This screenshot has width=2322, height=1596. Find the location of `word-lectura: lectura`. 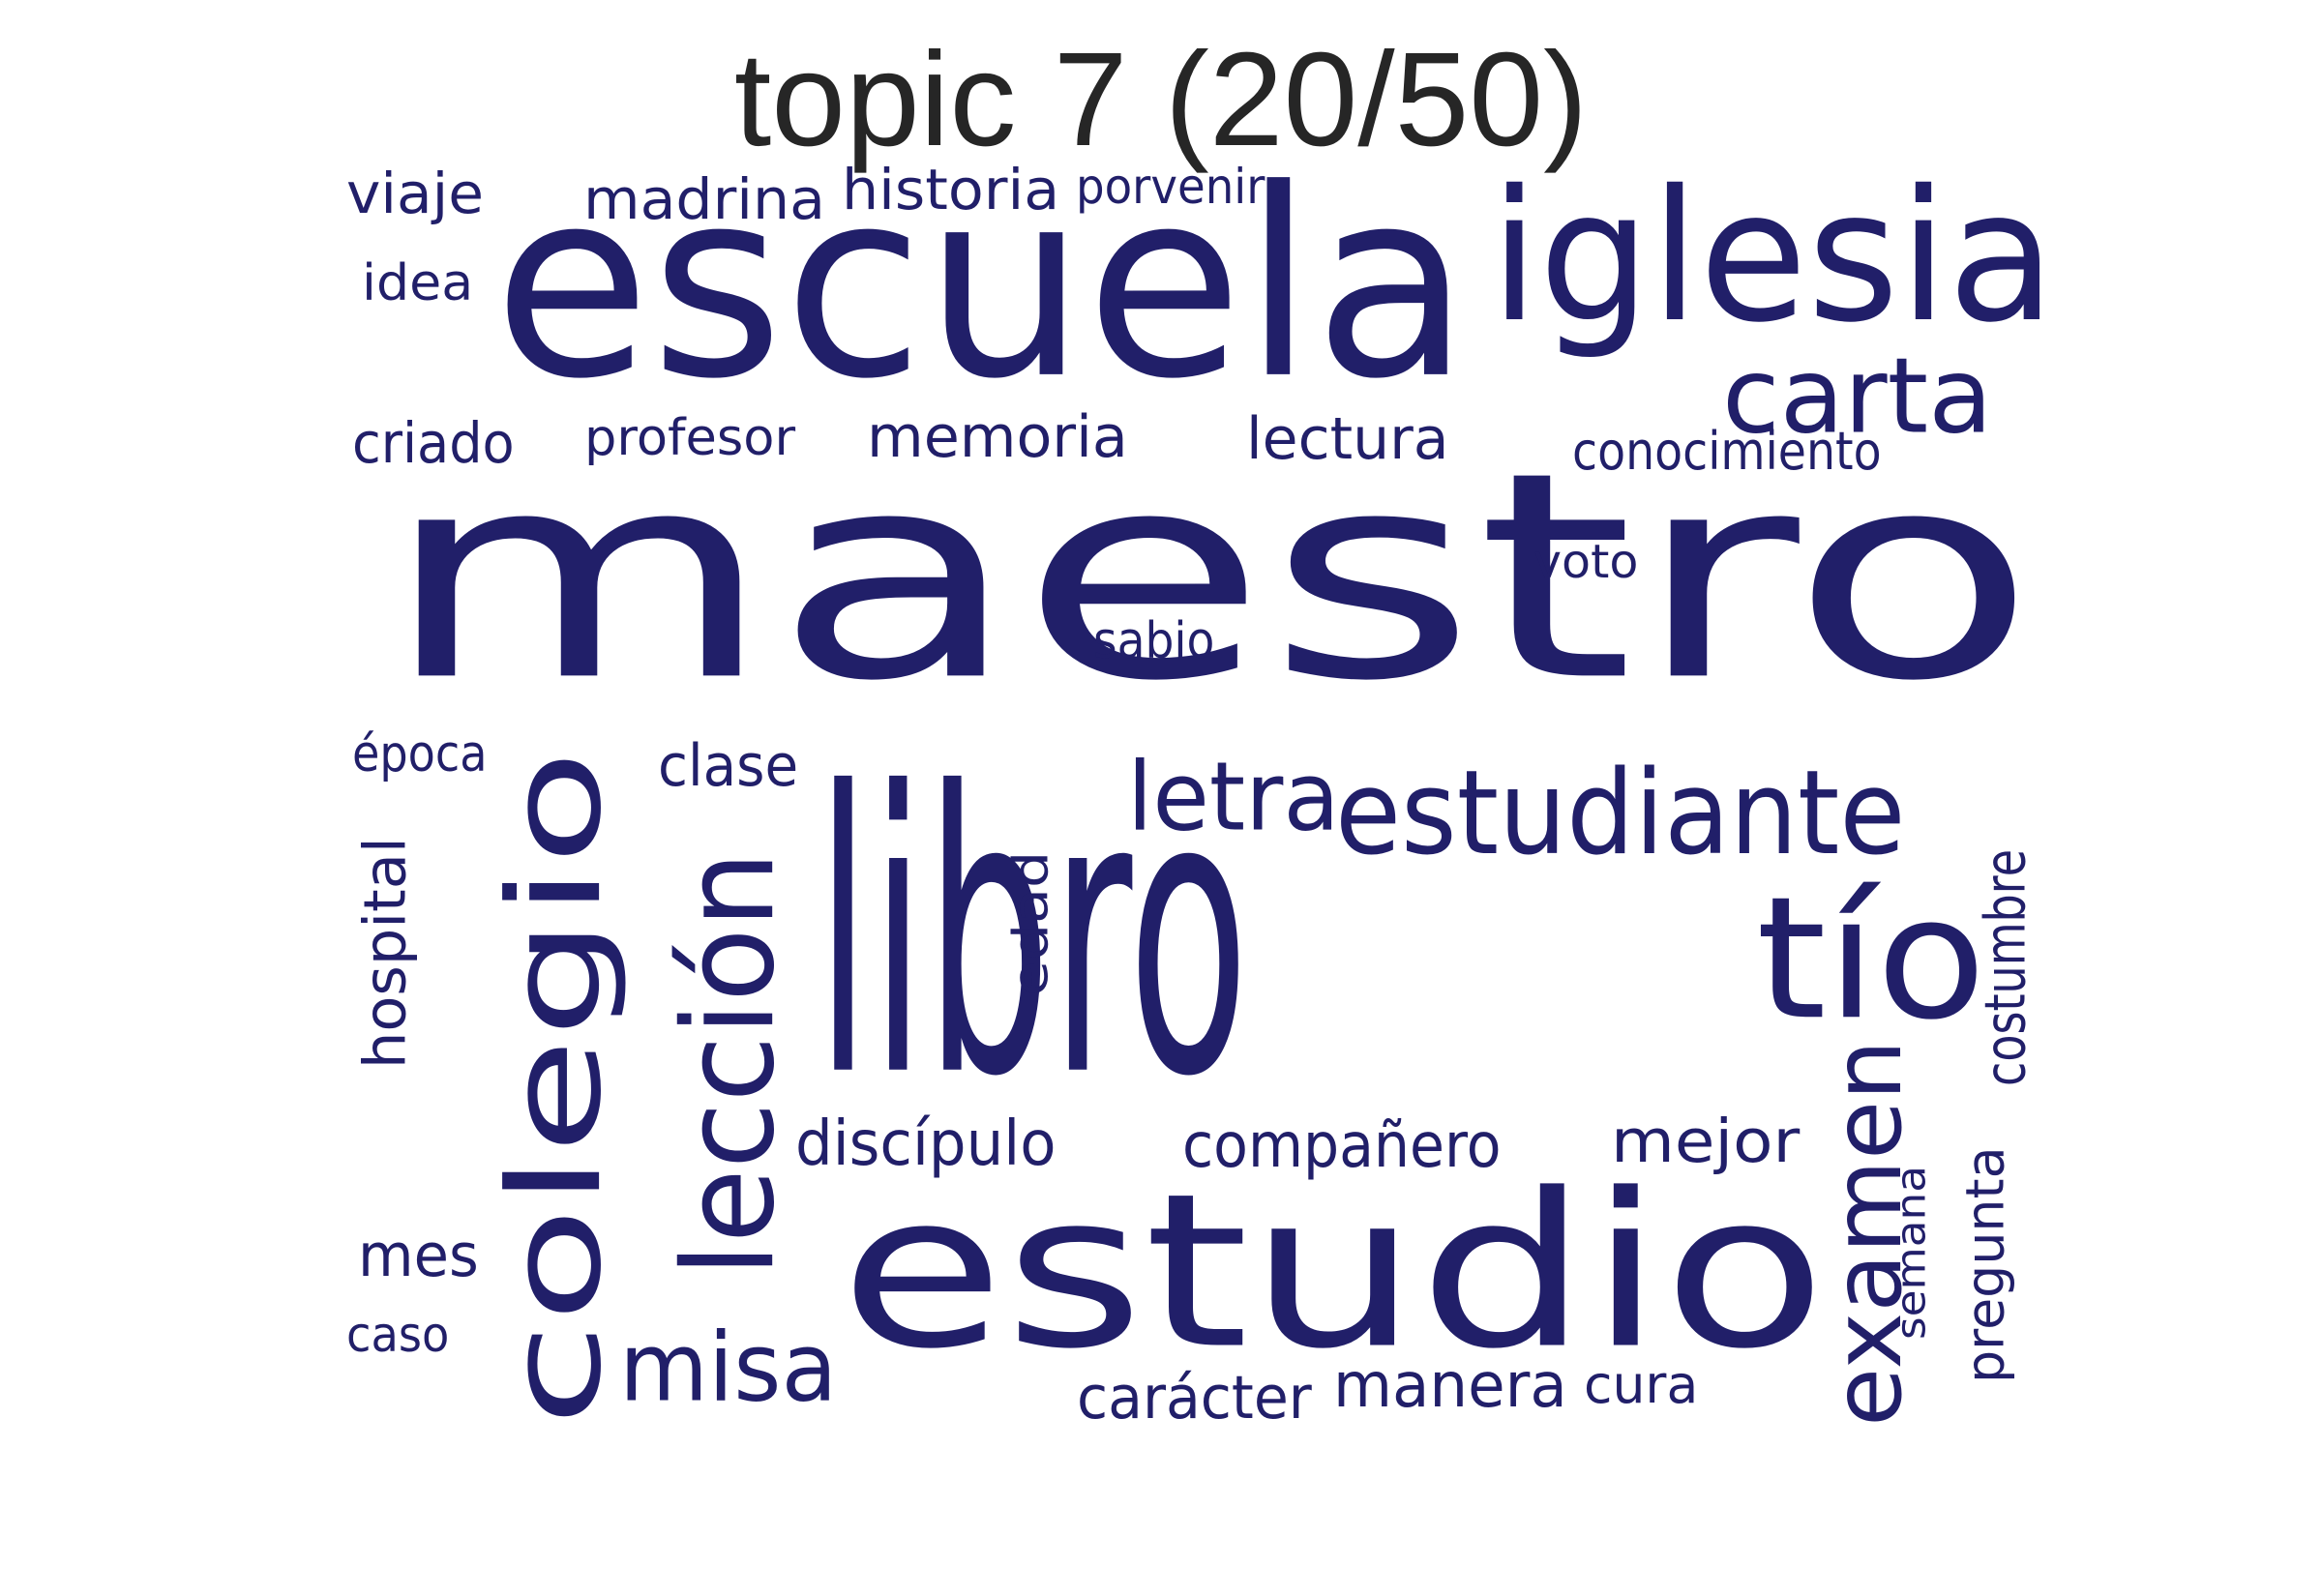

word-lectura: lectura is located at coordinates (1347, 438).